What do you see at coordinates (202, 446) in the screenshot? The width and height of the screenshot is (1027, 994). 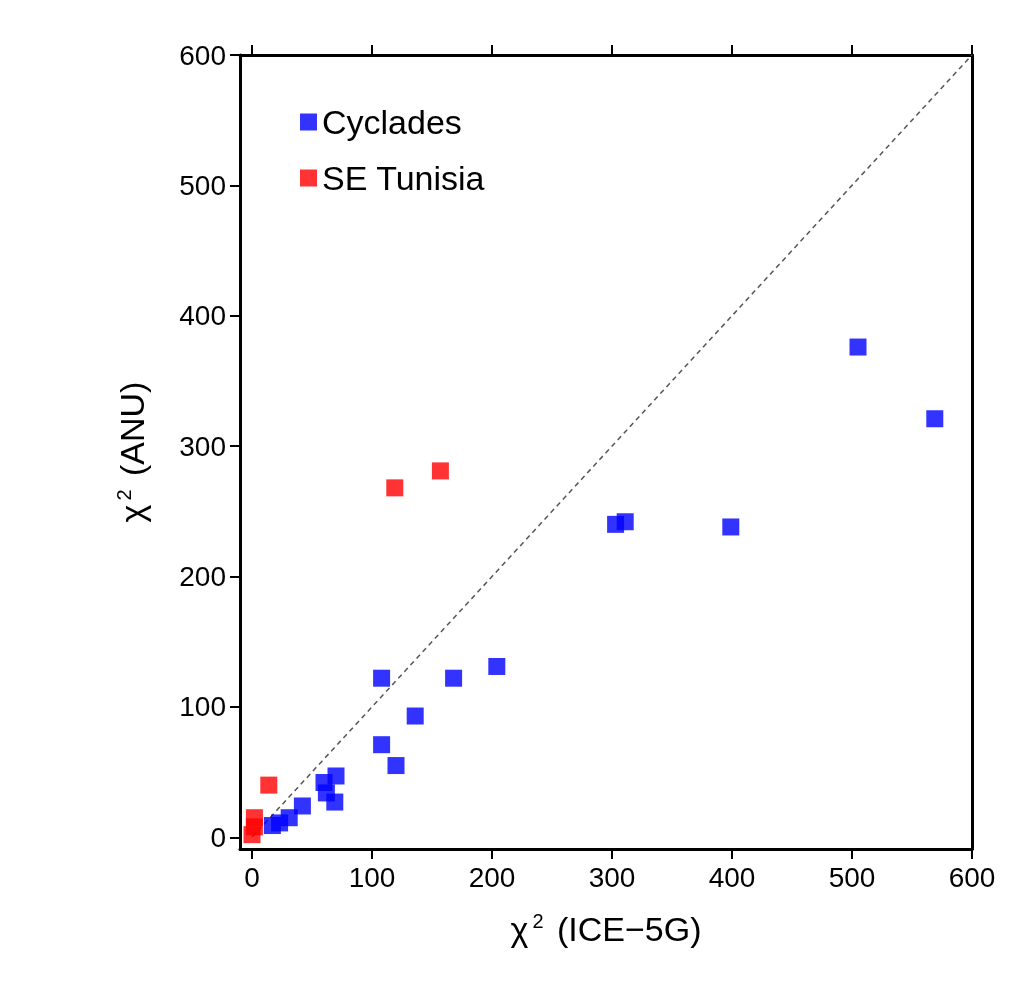 I see `y-tick-label: 300` at bounding box center [202, 446].